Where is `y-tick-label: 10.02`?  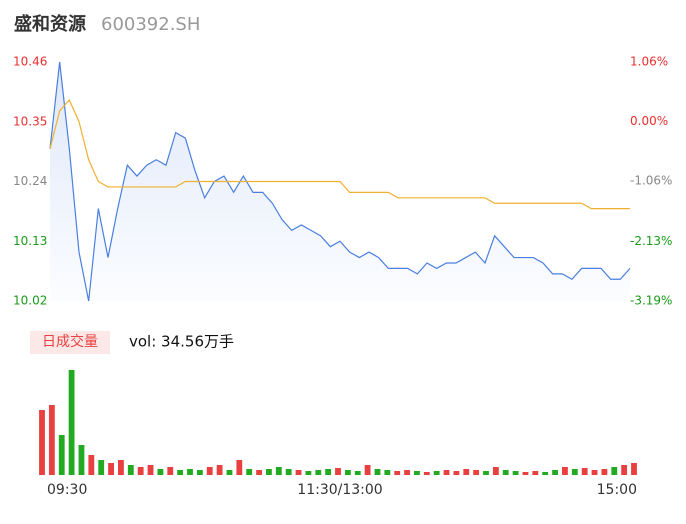 y-tick-label: 10.02 is located at coordinates (30, 301).